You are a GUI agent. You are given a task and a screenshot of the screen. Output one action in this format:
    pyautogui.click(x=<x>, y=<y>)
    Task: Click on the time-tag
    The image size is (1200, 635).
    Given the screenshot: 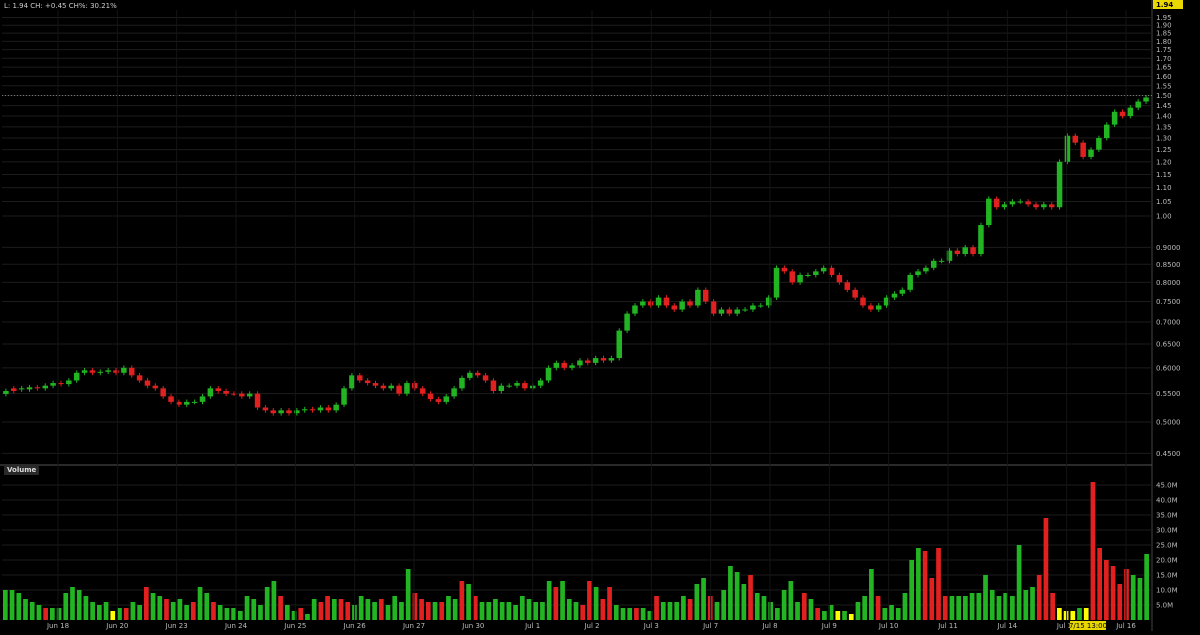 What is the action you would take?
    pyautogui.click(x=1088, y=625)
    